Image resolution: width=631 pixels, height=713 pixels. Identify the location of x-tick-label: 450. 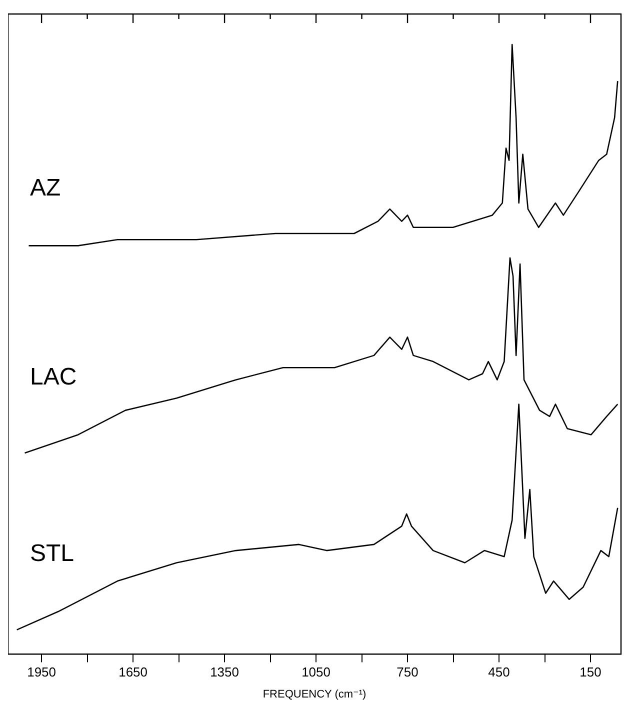
(499, 672).